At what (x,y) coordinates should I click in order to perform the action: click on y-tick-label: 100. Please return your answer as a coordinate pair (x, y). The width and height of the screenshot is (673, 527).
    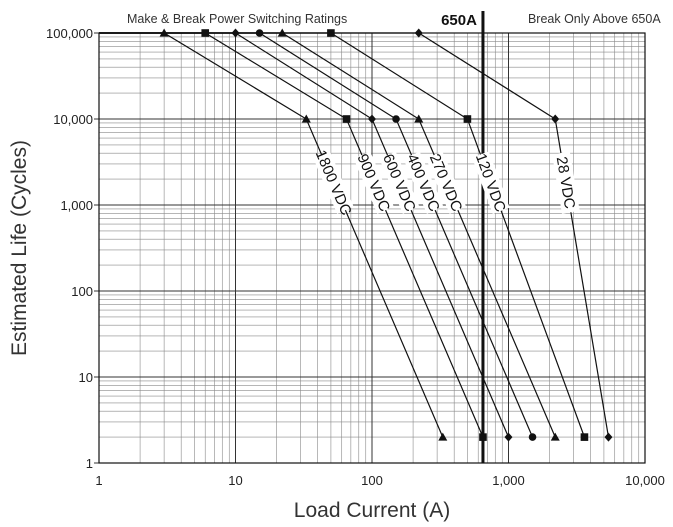
    Looking at the image, I should click on (82, 291).